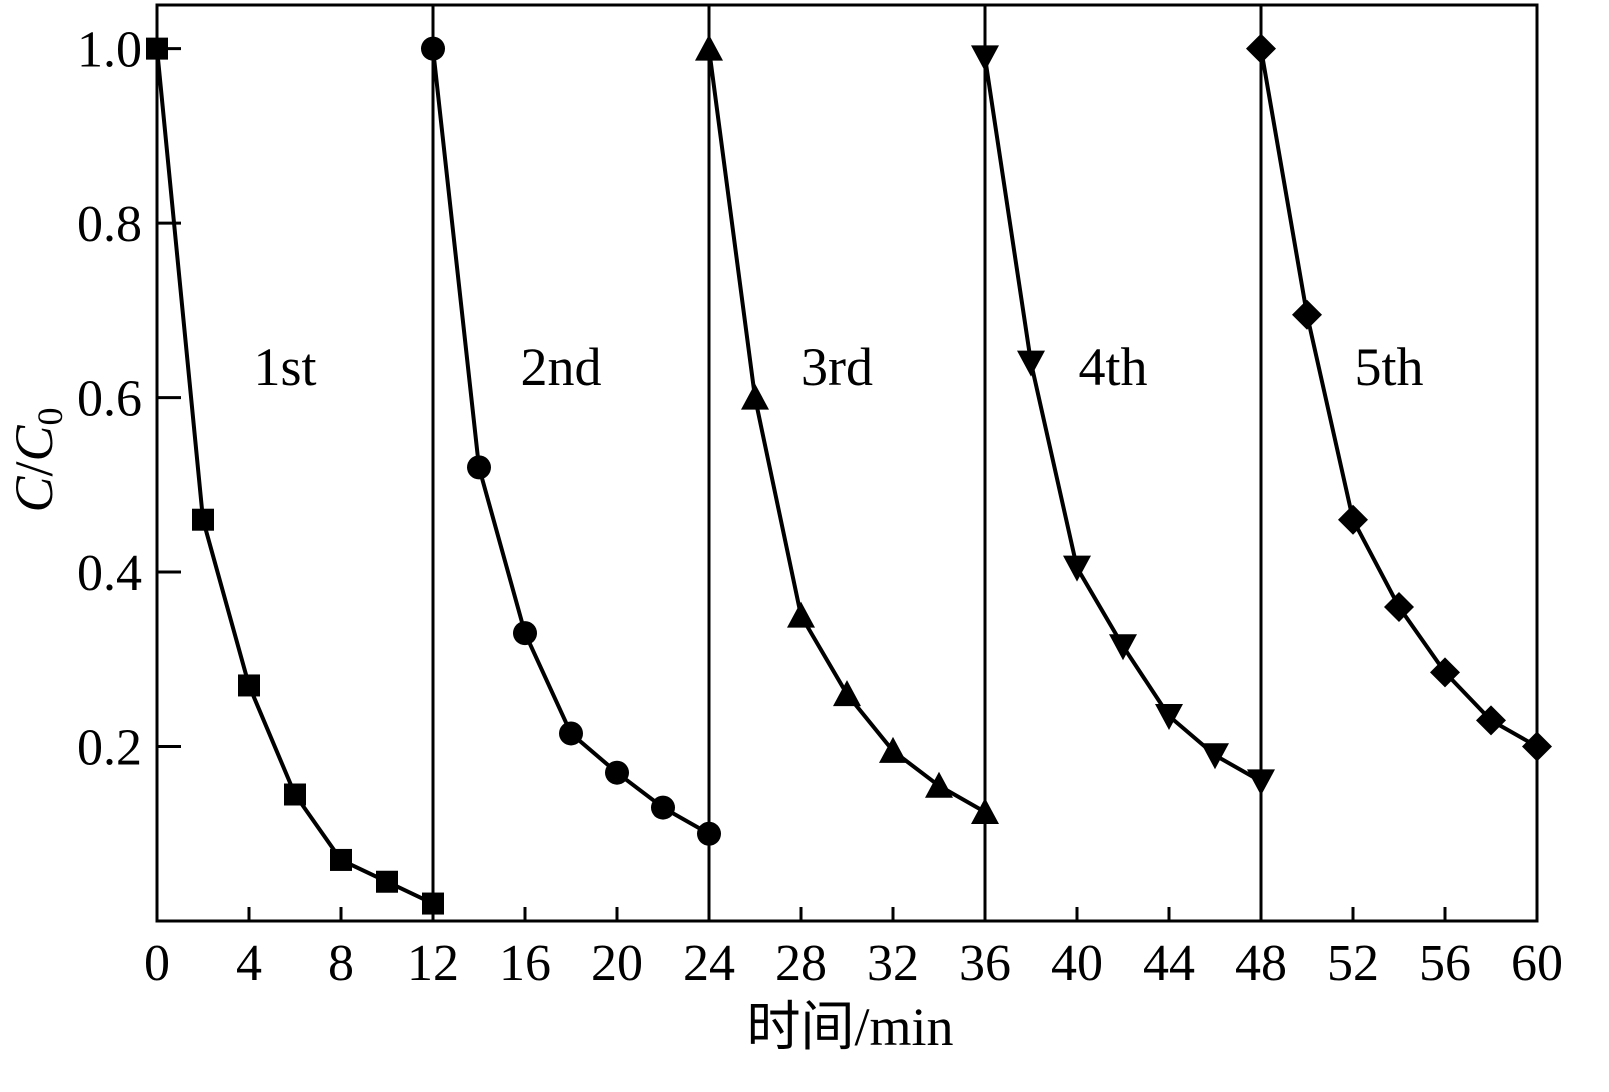 This screenshot has height=1092, width=1609. What do you see at coordinates (1169, 963) in the screenshot?
I see `x-tick-label: 44` at bounding box center [1169, 963].